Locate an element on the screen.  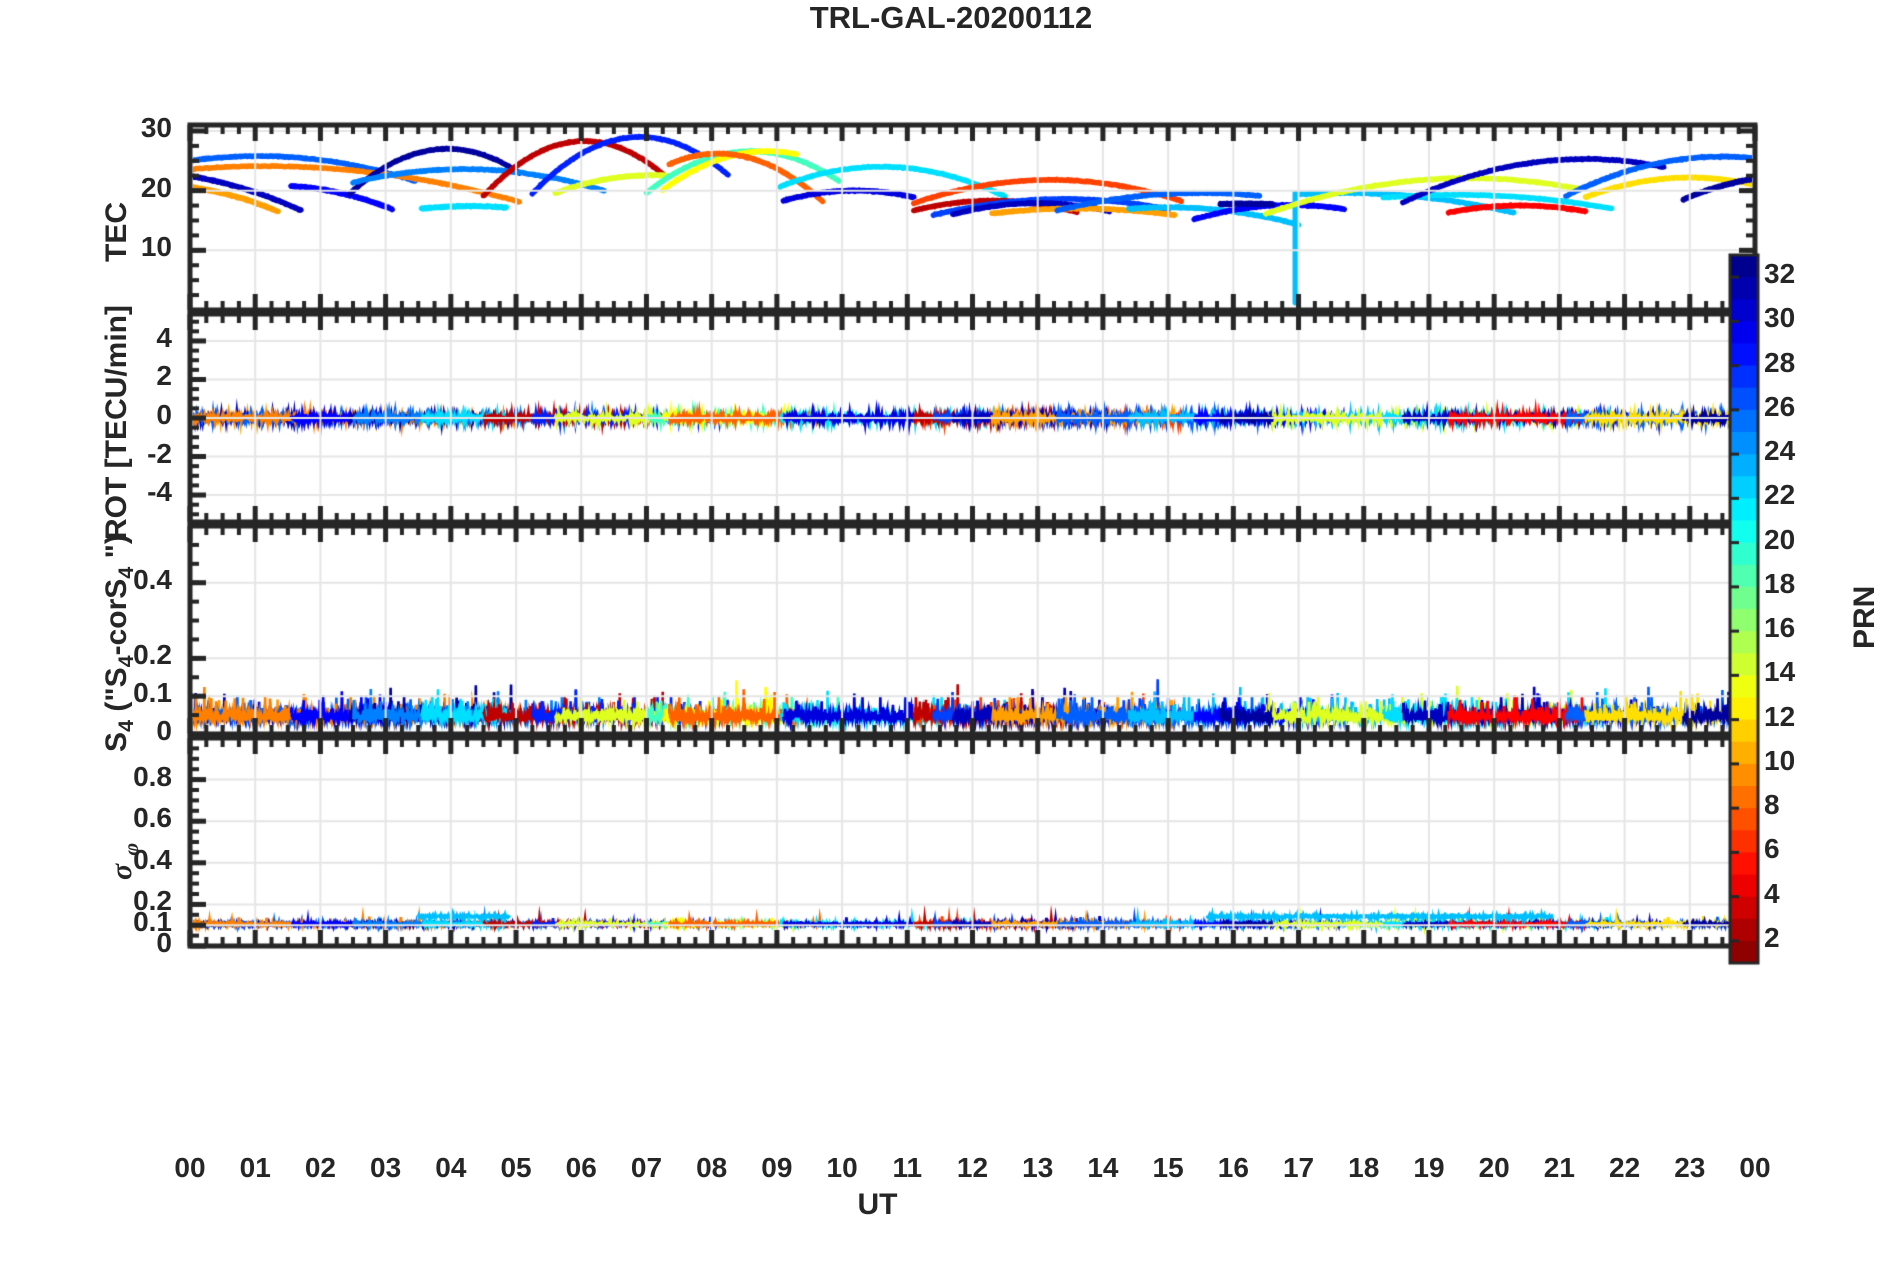
x-tick-label-1: 01 is located at coordinates (255, 1167).